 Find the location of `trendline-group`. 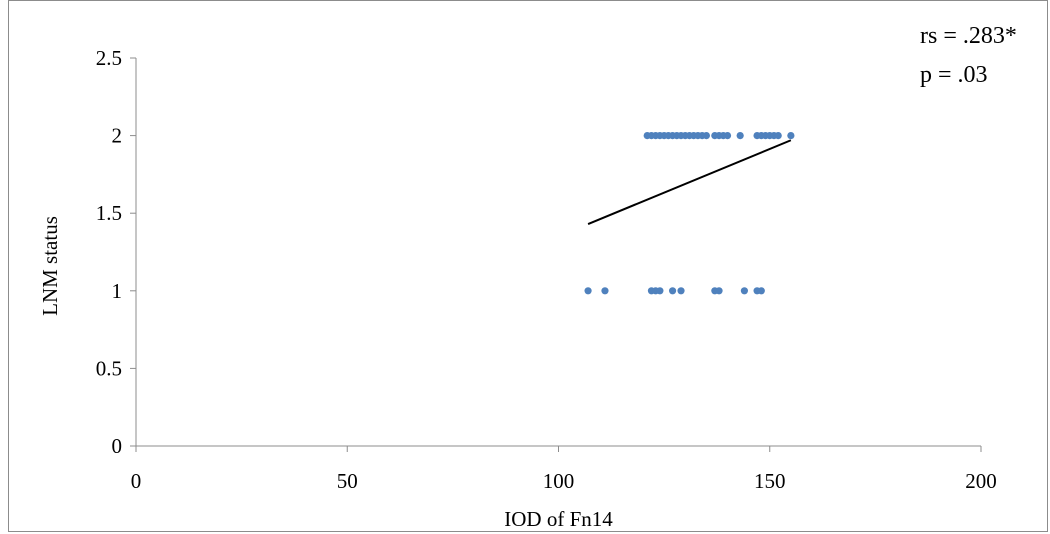

trendline-group is located at coordinates (689, 182).